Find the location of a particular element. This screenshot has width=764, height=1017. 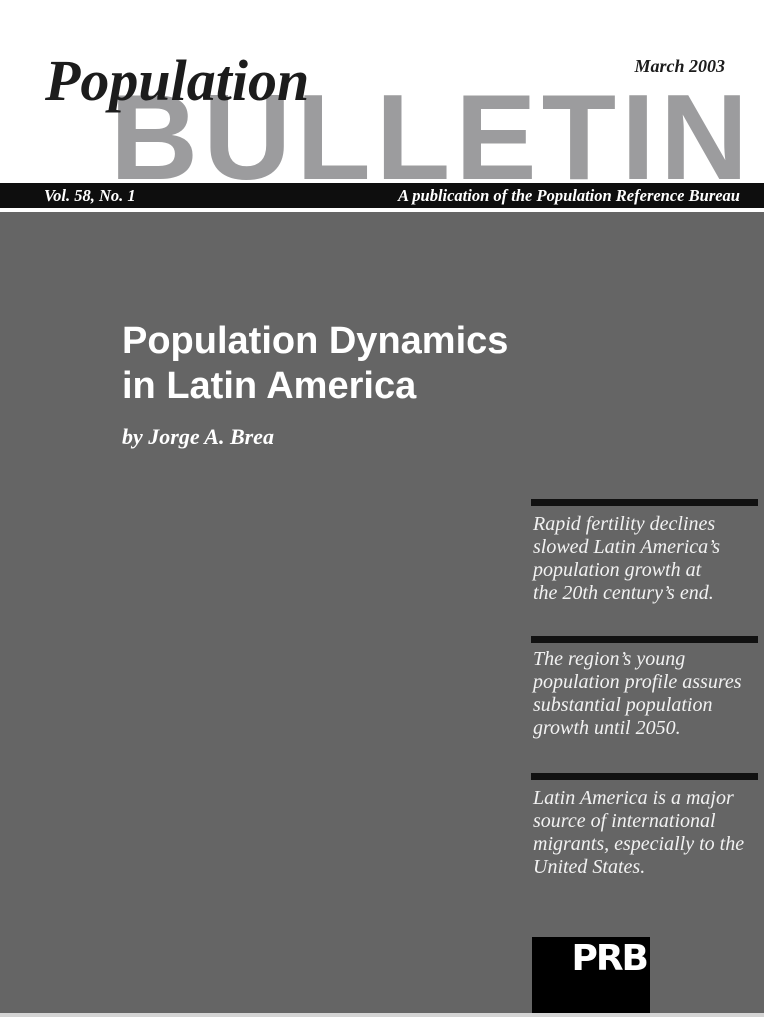

callout-3-line-2: source of international is located at coordinates (624, 821).